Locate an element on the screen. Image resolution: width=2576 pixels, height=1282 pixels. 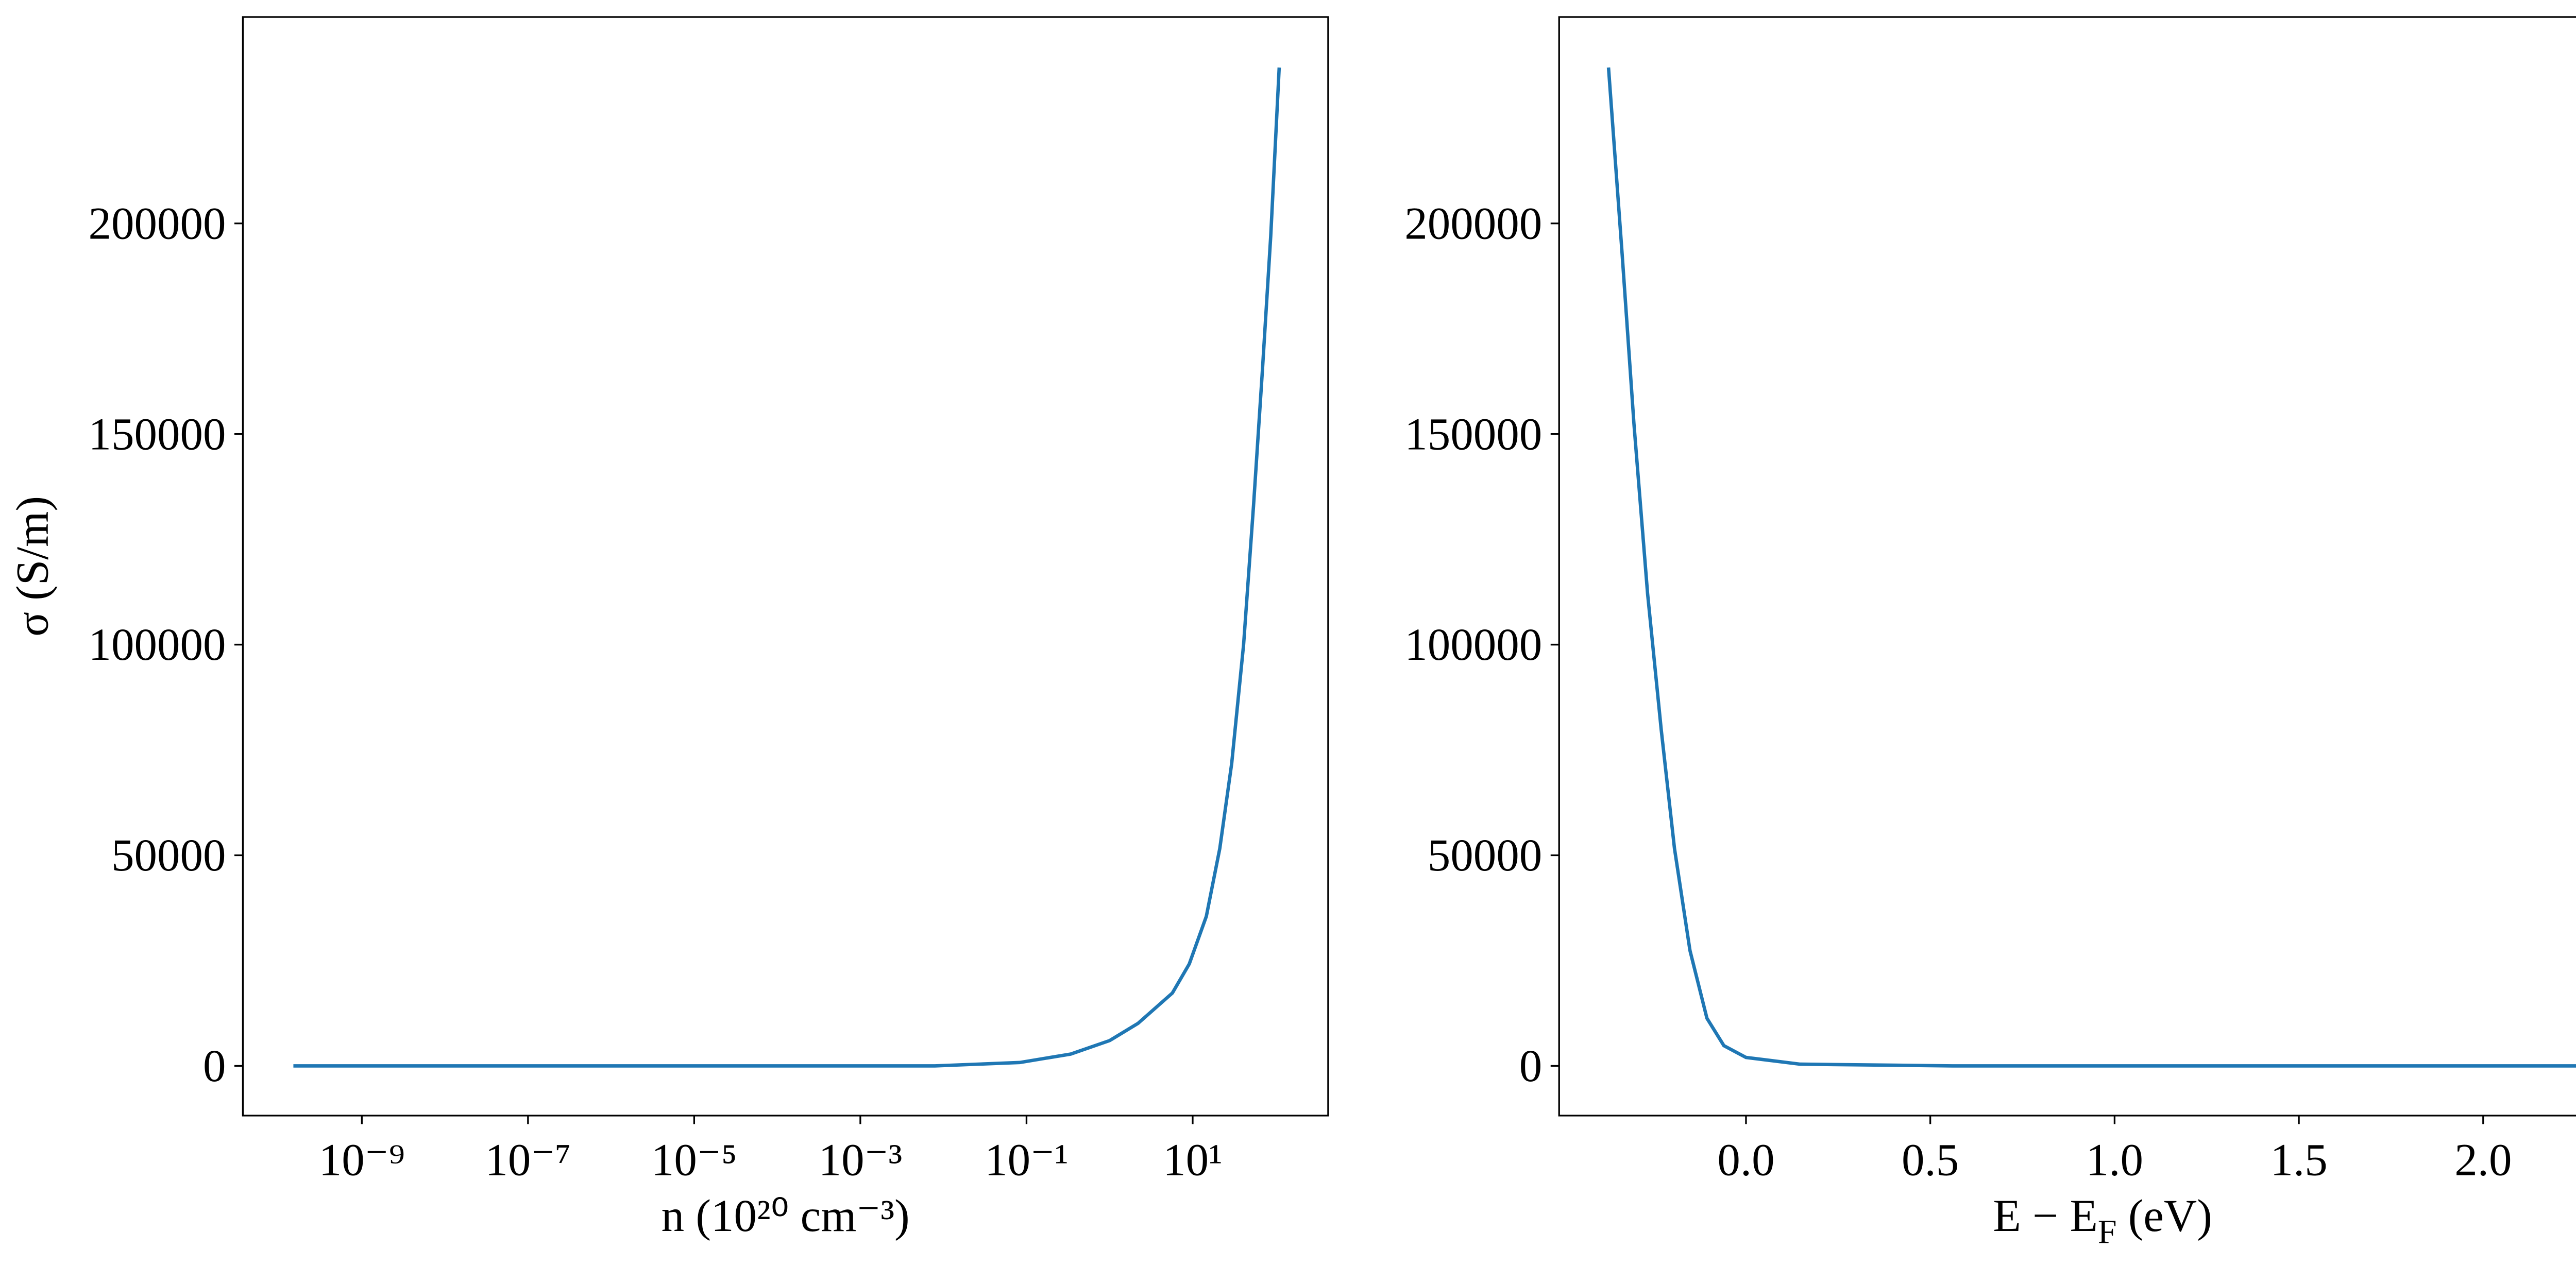
x-axis-label: n (10²⁰ cm⁻³) is located at coordinates (786, 1216).